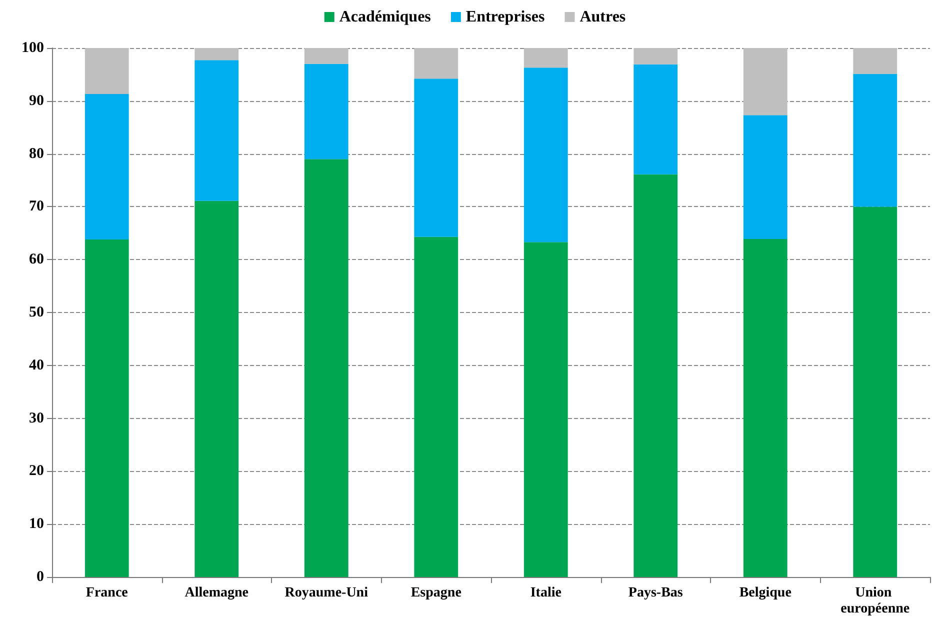 This screenshot has height=622, width=950. Describe the element at coordinates (36, 418) in the screenshot. I see `y-tick-label: 30` at that location.